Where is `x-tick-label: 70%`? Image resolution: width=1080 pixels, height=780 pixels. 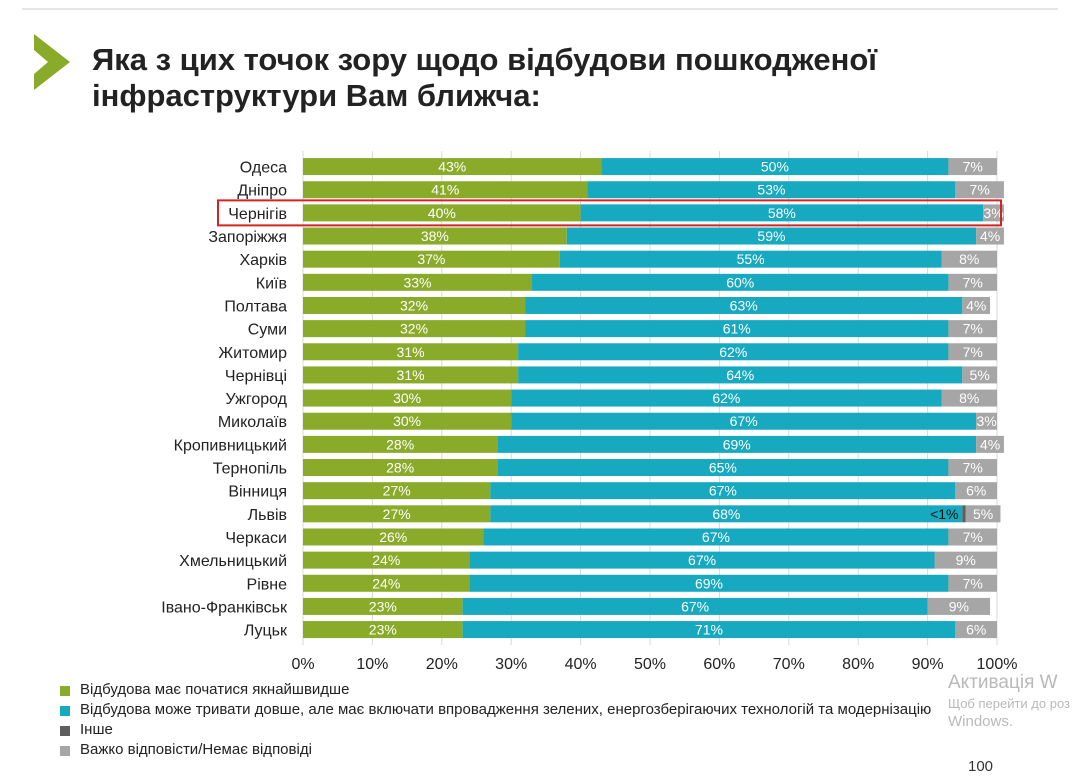
x-tick-label: 70% is located at coordinates (789, 663).